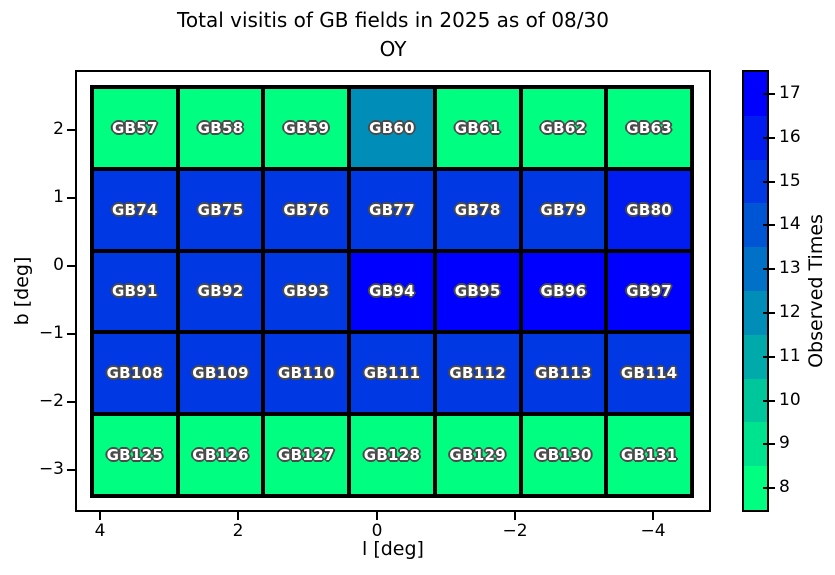 This screenshot has width=835, height=575. I want to click on field-cell-gb113: GB113, so click(563, 373).